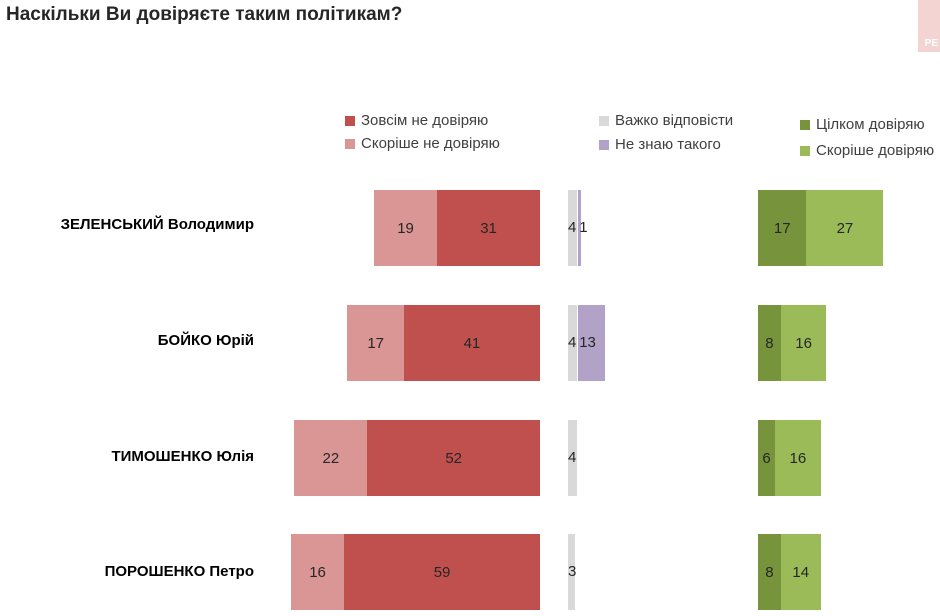 The image size is (940, 616). I want to click on bar-rather-distrust-zelenskyi: 19, so click(406, 228).